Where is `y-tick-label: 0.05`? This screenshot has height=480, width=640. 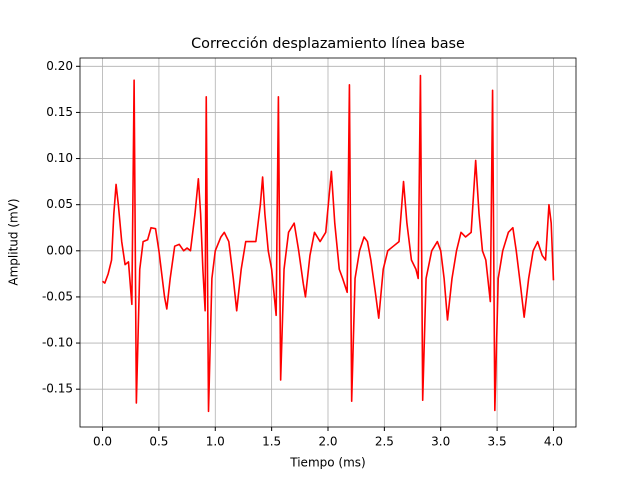 y-tick-label: 0.05 is located at coordinates (59, 204).